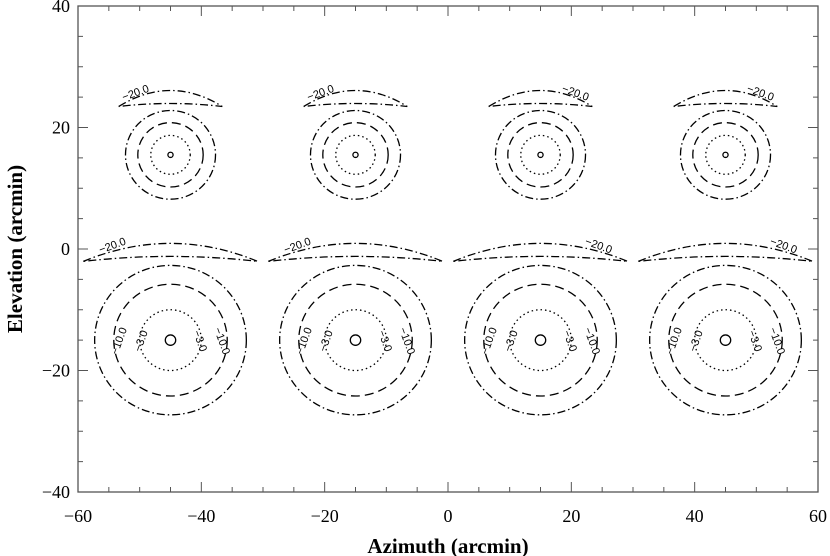 Image resolution: width=830 pixels, height=556 pixels. I want to click on y-tick-label: −40, so click(56, 492).